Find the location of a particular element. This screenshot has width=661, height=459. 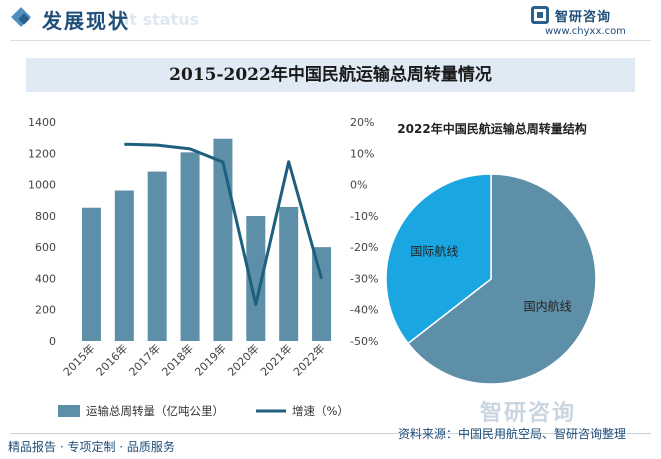

bar-2020年 is located at coordinates (256, 278).